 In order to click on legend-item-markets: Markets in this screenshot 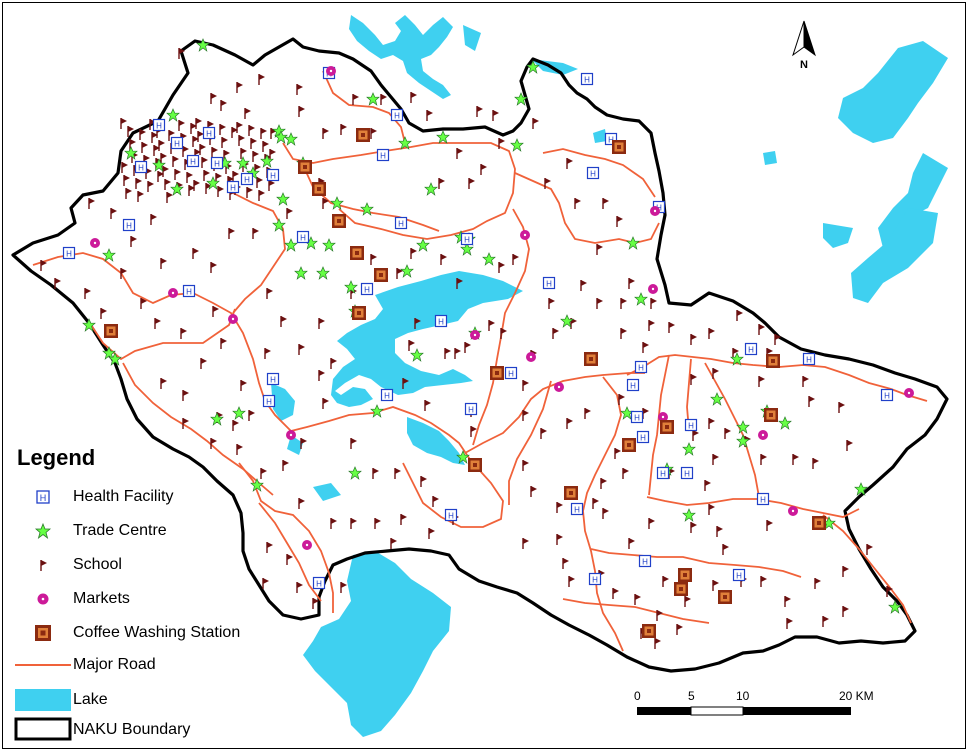, I will do `click(71, 599)`.